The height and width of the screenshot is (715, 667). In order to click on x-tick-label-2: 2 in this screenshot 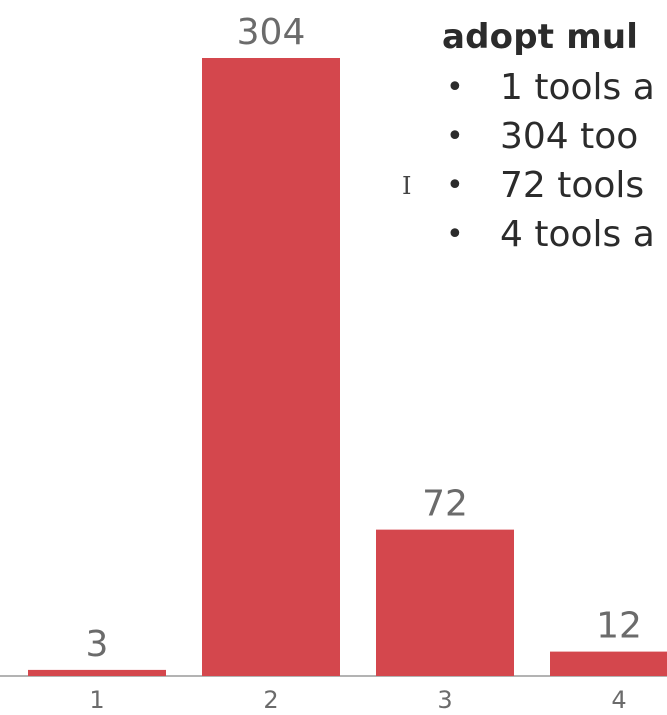, I will do `click(270, 700)`.